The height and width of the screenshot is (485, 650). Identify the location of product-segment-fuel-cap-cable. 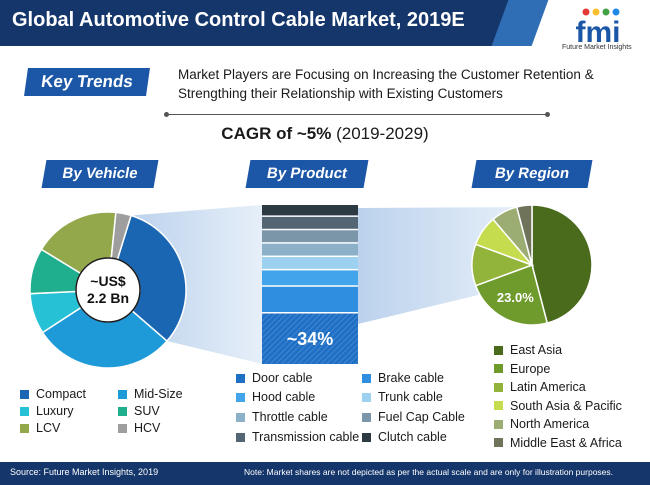
(310, 236).